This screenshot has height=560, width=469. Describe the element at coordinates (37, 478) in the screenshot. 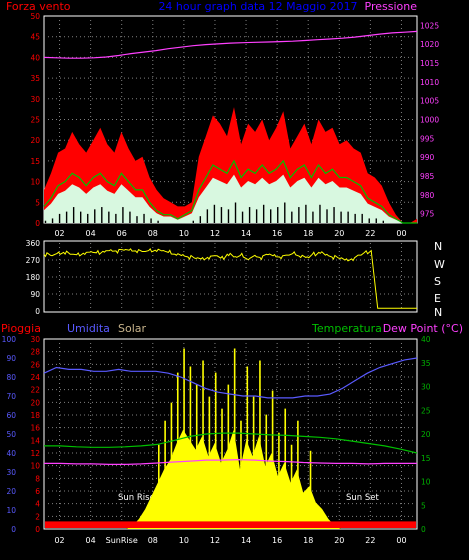

I see `rain-y-tick-label: 8` at that location.